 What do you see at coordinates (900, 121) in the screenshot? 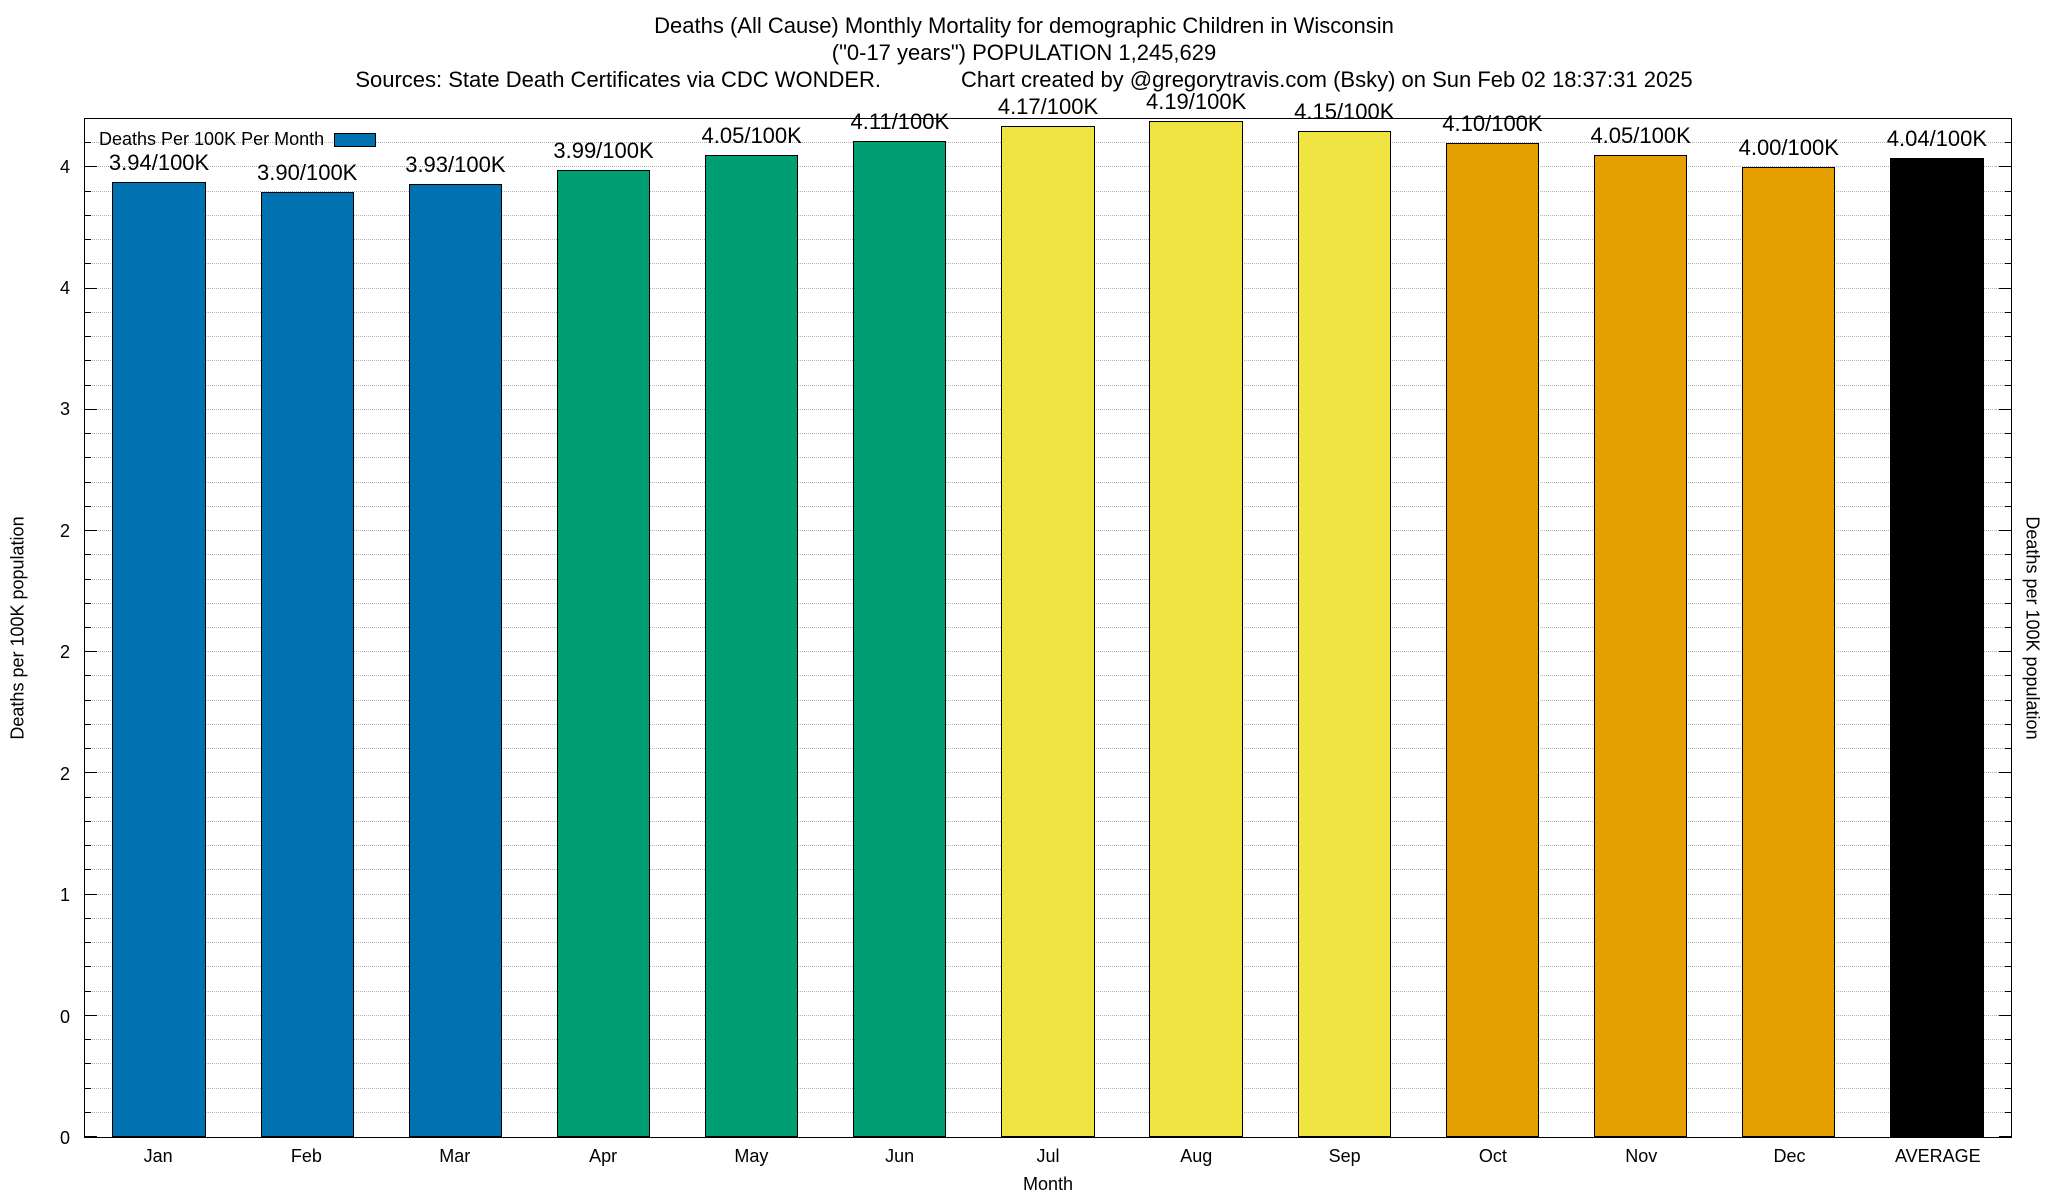
I see `bar-value-label: 4.11/100K` at bounding box center [900, 121].